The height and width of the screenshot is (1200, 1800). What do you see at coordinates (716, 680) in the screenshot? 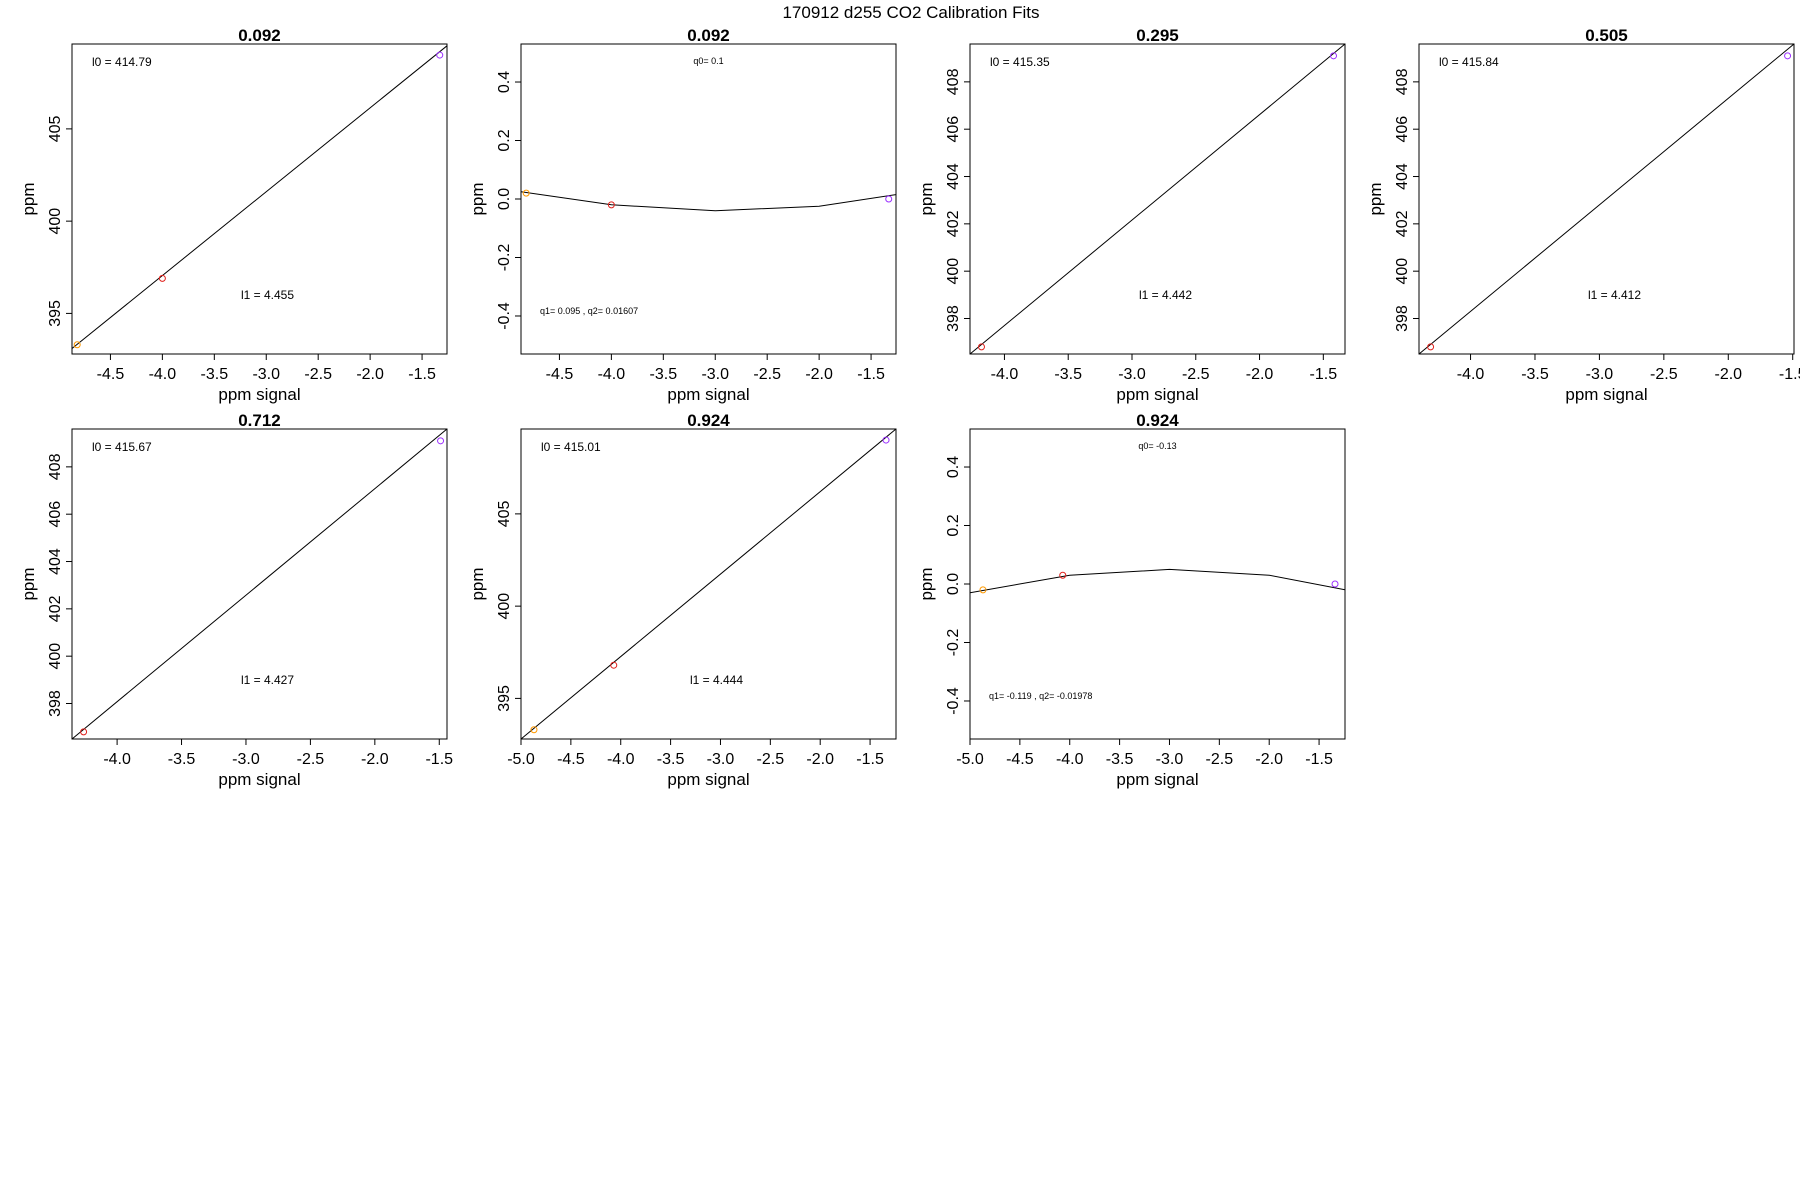
I see `fit-annotation: l1 = 4.444` at bounding box center [716, 680].